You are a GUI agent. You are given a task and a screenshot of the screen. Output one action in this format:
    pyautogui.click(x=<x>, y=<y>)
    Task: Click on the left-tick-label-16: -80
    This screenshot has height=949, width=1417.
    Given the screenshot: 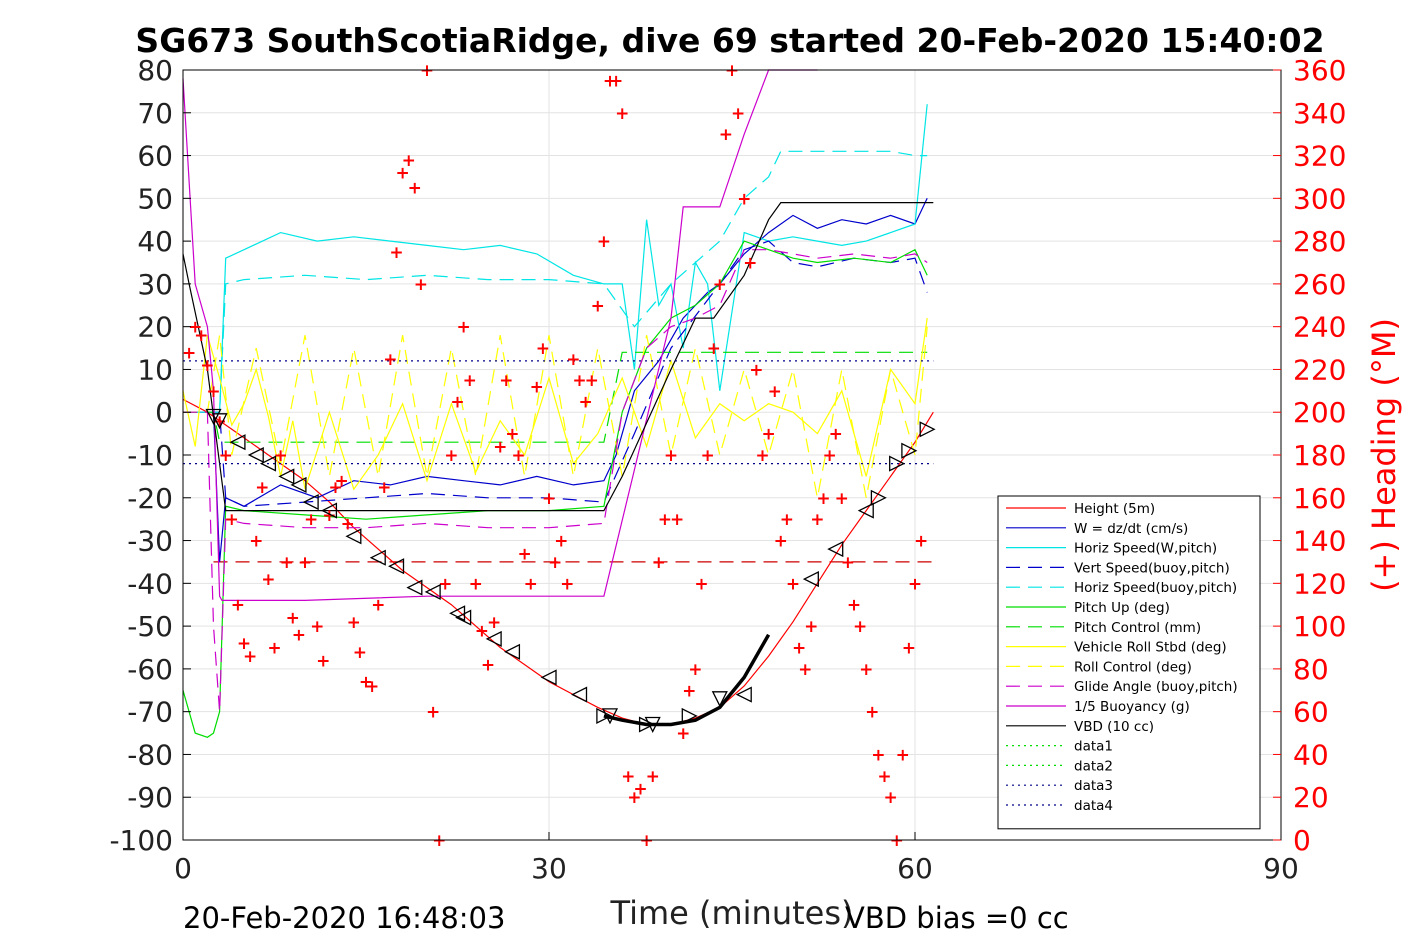 What is the action you would take?
    pyautogui.click(x=150, y=754)
    